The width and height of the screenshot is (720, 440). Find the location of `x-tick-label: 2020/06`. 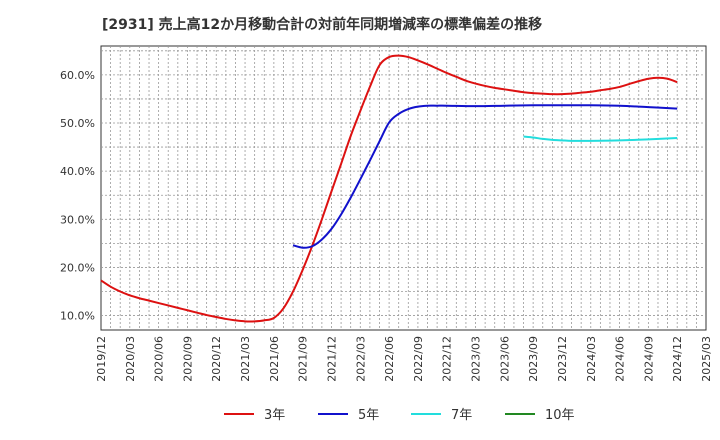

x-tick-label: 2020/06 is located at coordinates (159, 359).